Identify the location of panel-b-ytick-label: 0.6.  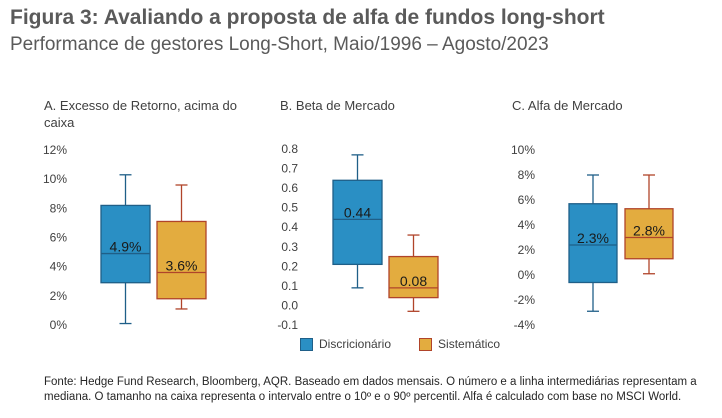
(289, 188).